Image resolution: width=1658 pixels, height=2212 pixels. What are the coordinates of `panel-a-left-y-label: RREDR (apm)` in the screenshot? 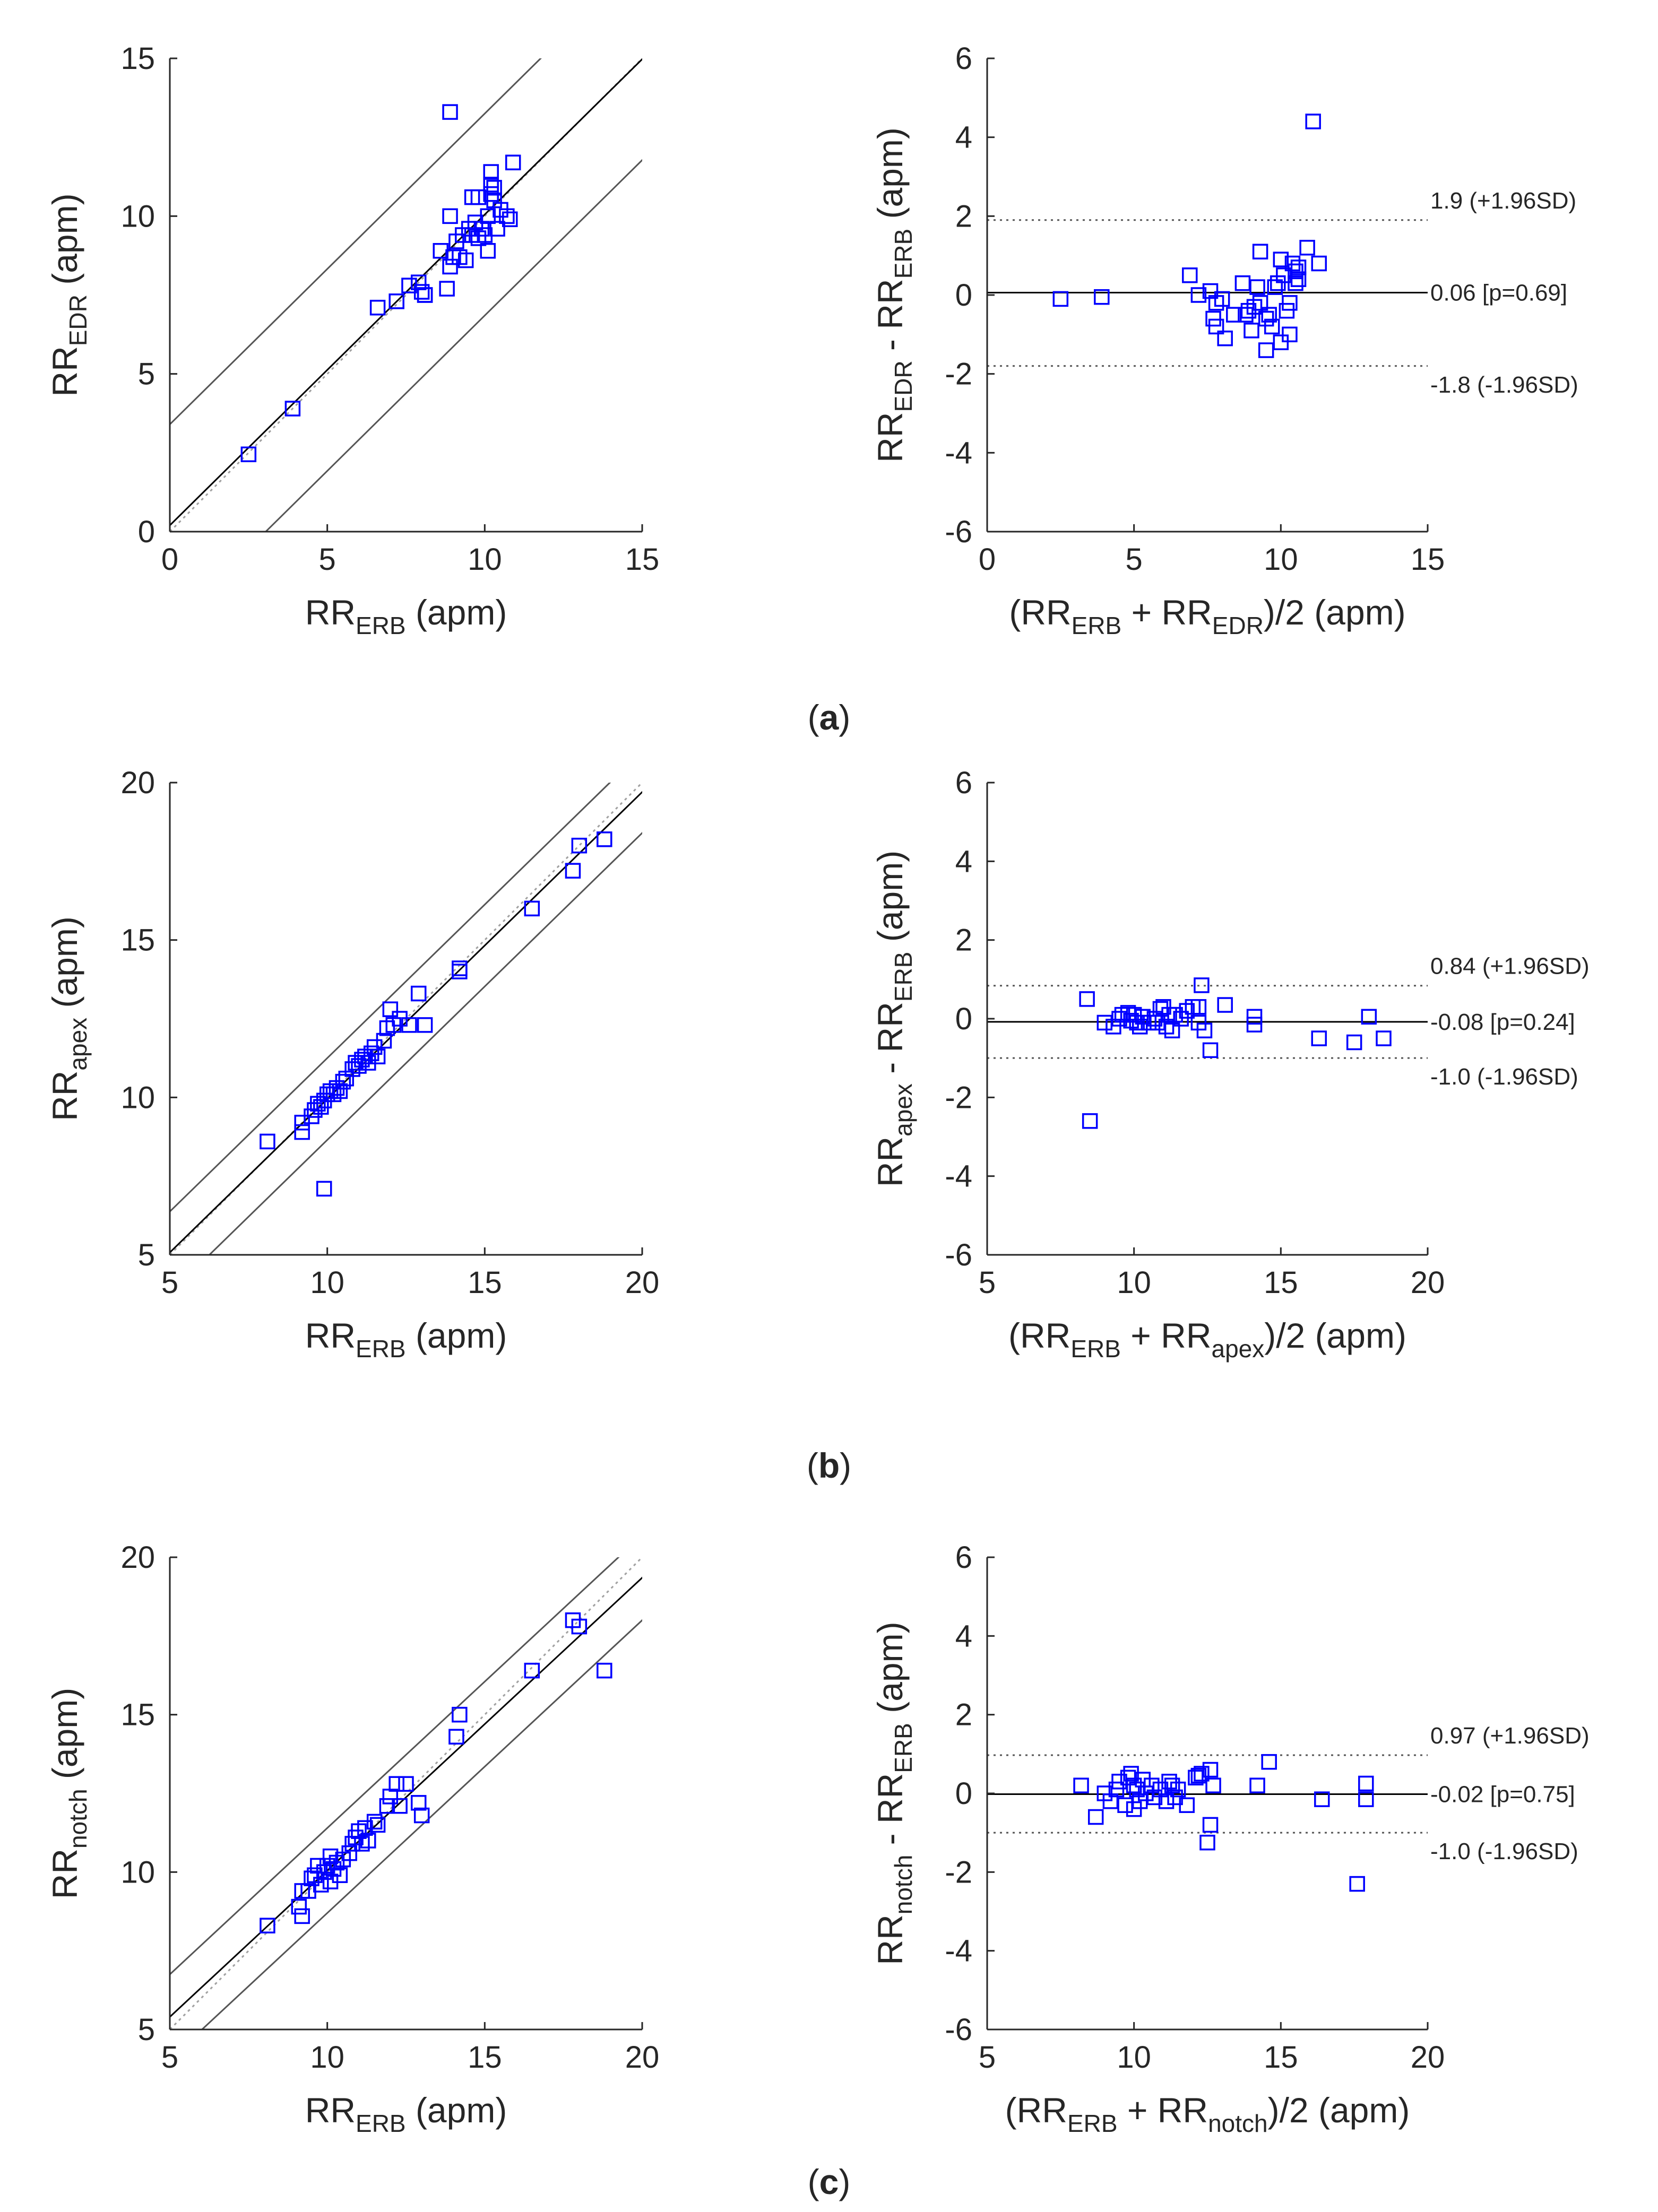 It's located at (68, 294).